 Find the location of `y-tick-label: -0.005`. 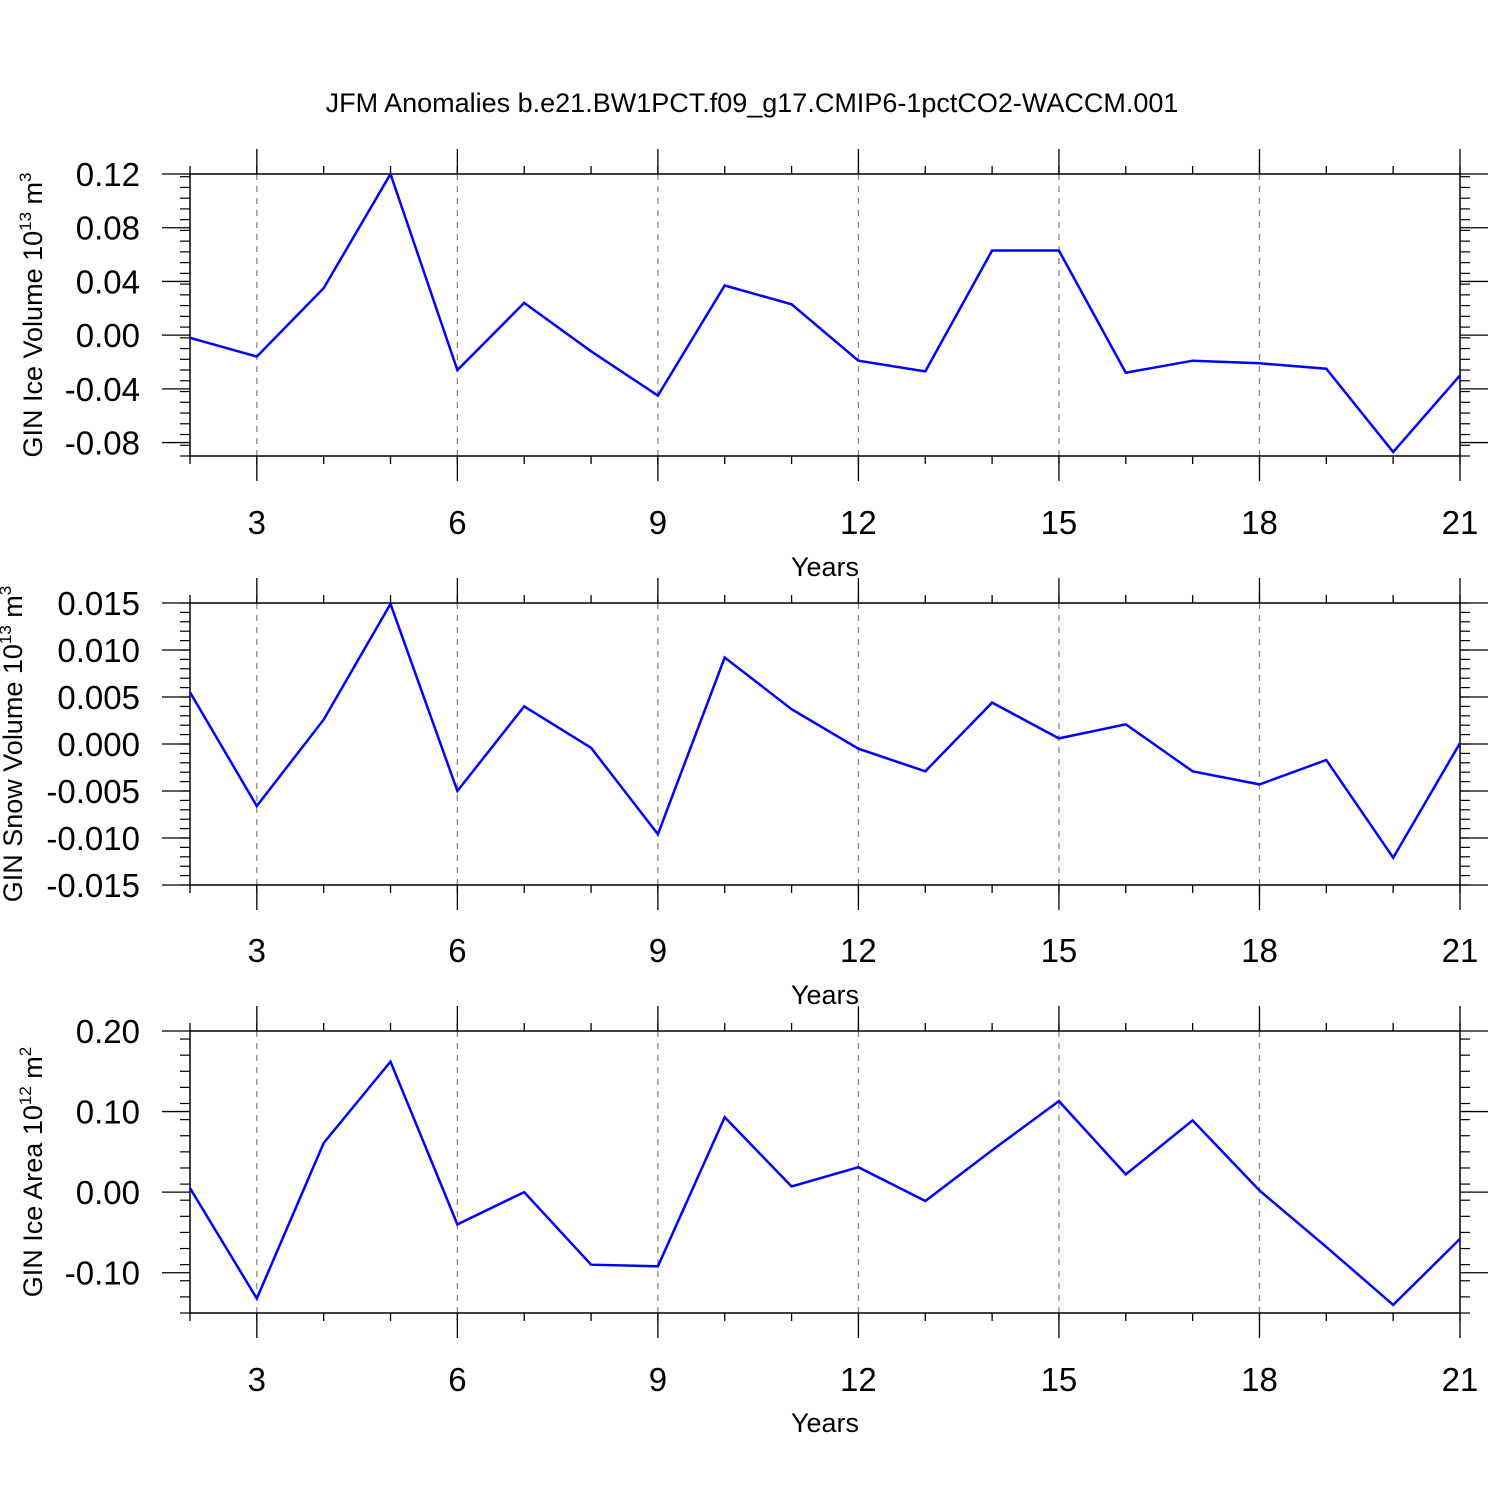

y-tick-label: -0.005 is located at coordinates (93, 791).